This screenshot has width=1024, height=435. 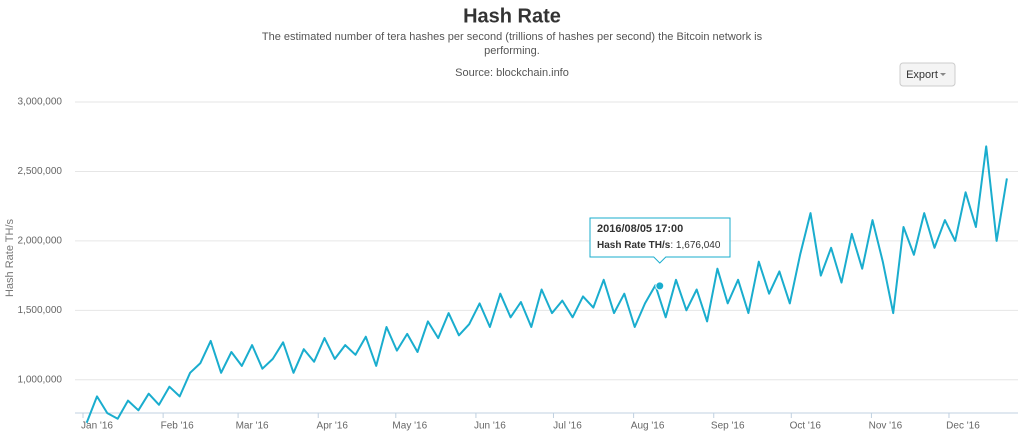 What do you see at coordinates (10, 257) in the screenshot?
I see `y-axis-title: Hash Rate TH/s` at bounding box center [10, 257].